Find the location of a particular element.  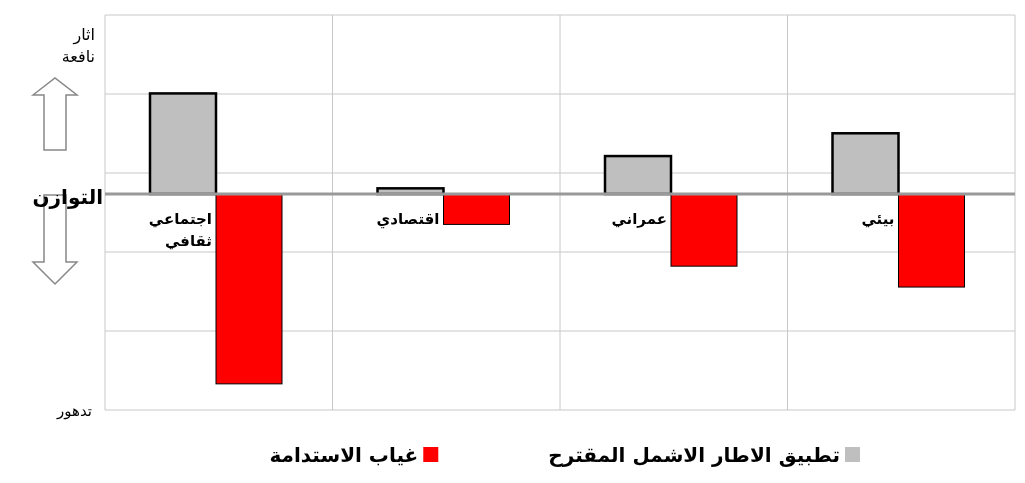

text: اثار نافعة is located at coordinates (78, 45).